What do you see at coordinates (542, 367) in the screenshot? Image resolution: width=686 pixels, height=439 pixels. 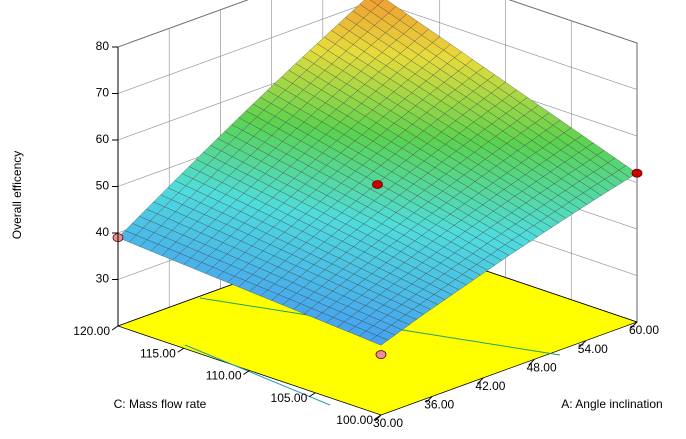 I see `x-tick-label: 48.00` at bounding box center [542, 367].